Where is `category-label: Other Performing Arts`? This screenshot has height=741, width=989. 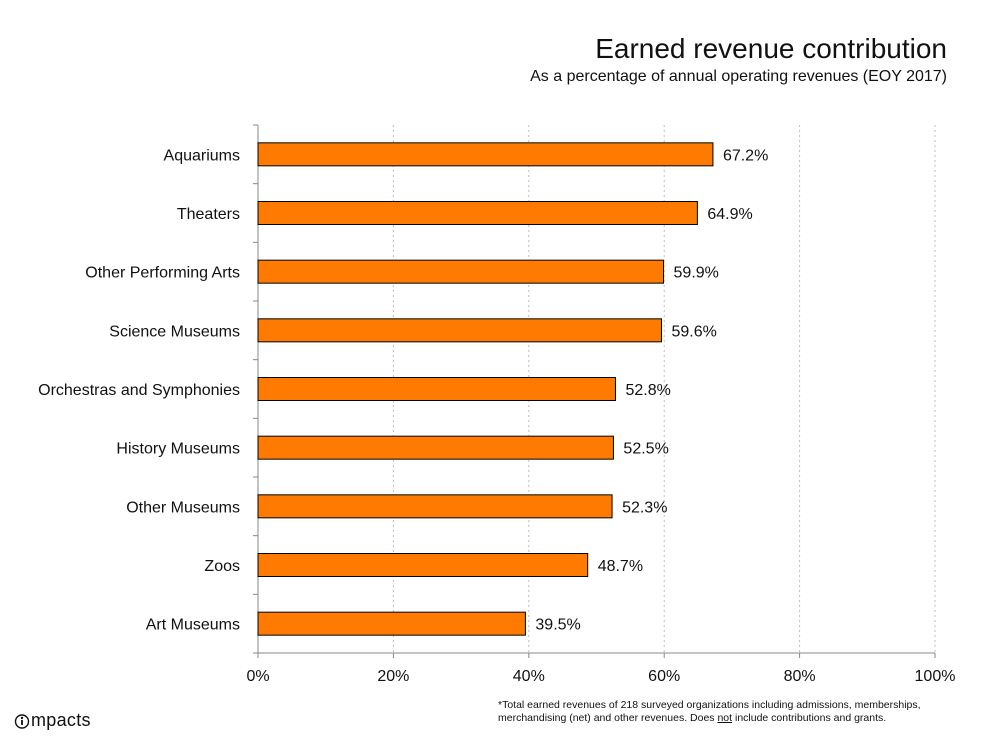 category-label: Other Performing Arts is located at coordinates (162, 273).